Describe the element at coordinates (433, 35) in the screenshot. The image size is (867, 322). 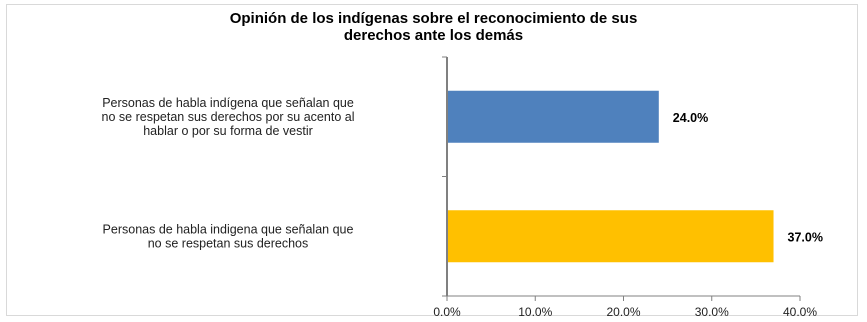
I see `chart-title-line-2: derechos ante los demás` at that location.